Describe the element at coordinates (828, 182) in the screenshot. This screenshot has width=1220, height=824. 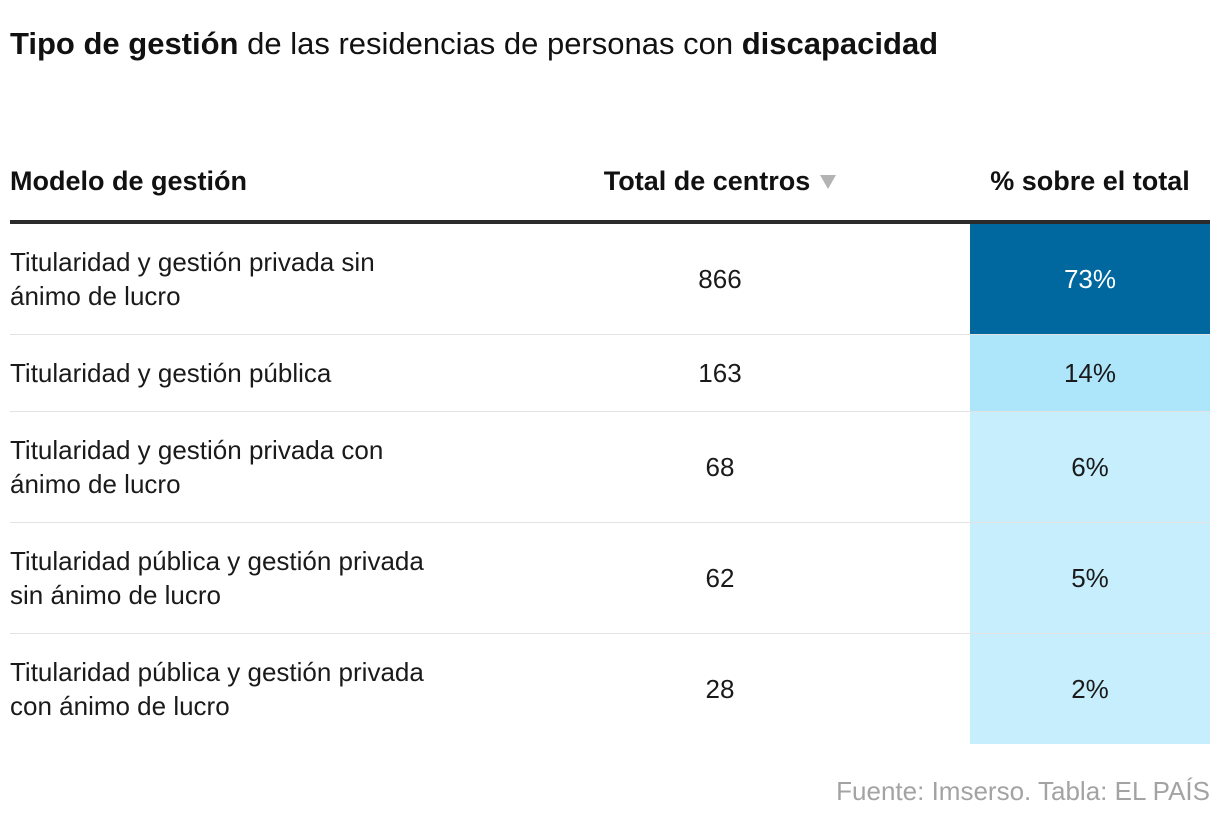
I see `sort-descending-icon` at that location.